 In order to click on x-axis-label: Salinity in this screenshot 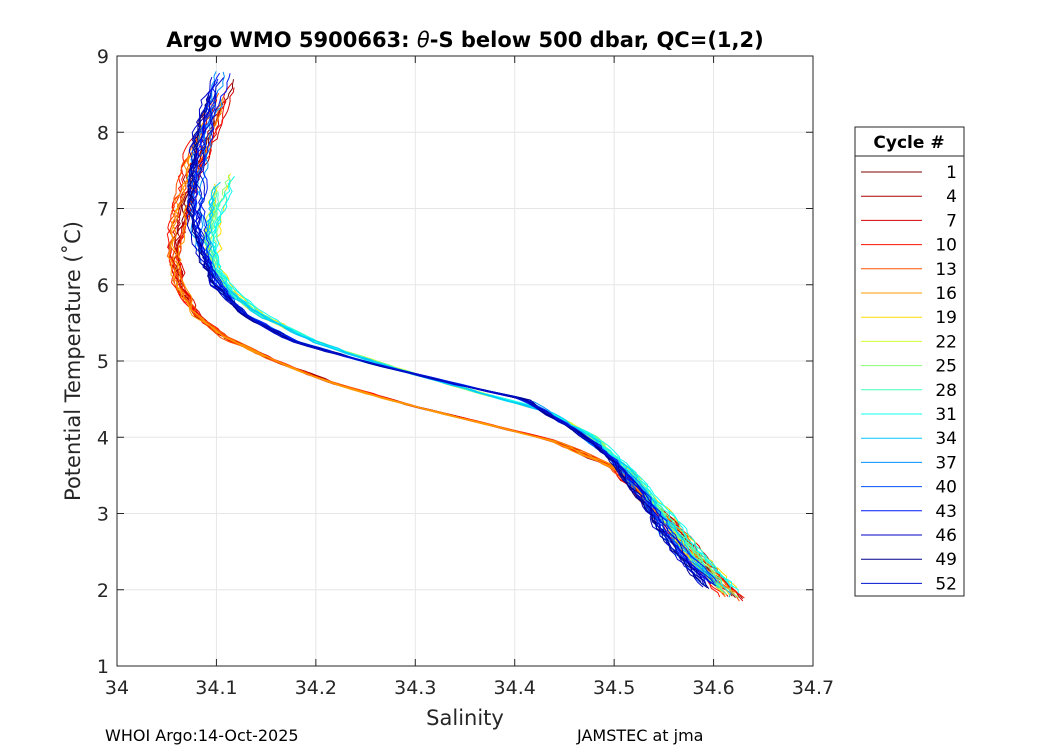, I will do `click(465, 718)`.